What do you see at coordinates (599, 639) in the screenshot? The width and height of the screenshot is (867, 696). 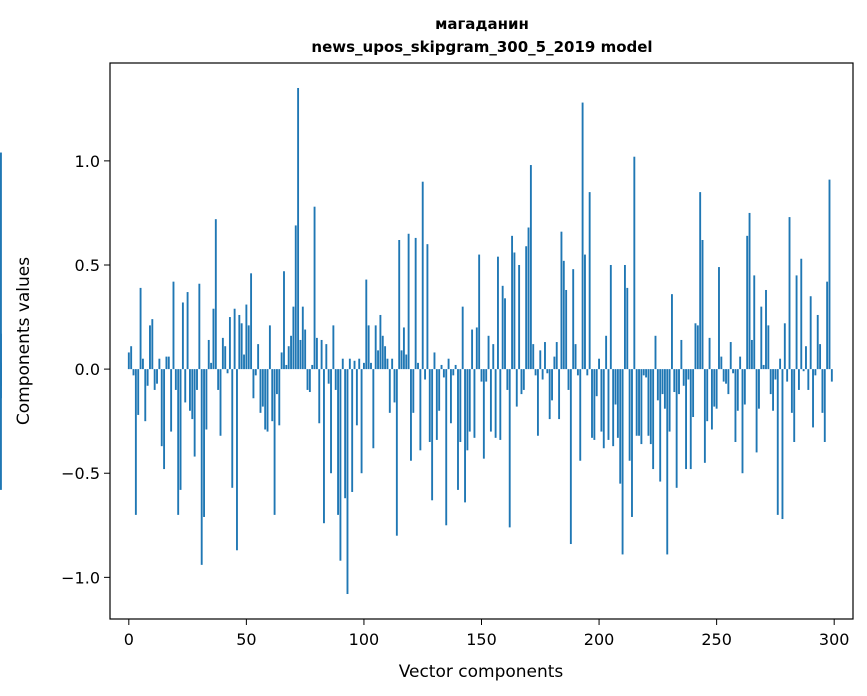 I see `x-tick-label-200: 200` at bounding box center [599, 639].